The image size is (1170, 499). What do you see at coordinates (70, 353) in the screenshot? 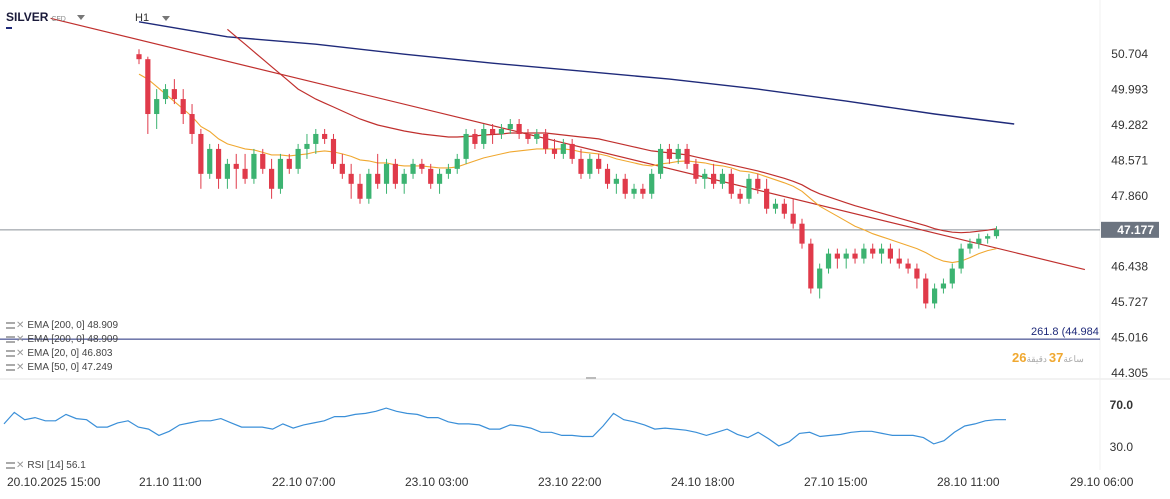
I see `indicator-label: EMA [20, 0] 46.803` at bounding box center [70, 353].